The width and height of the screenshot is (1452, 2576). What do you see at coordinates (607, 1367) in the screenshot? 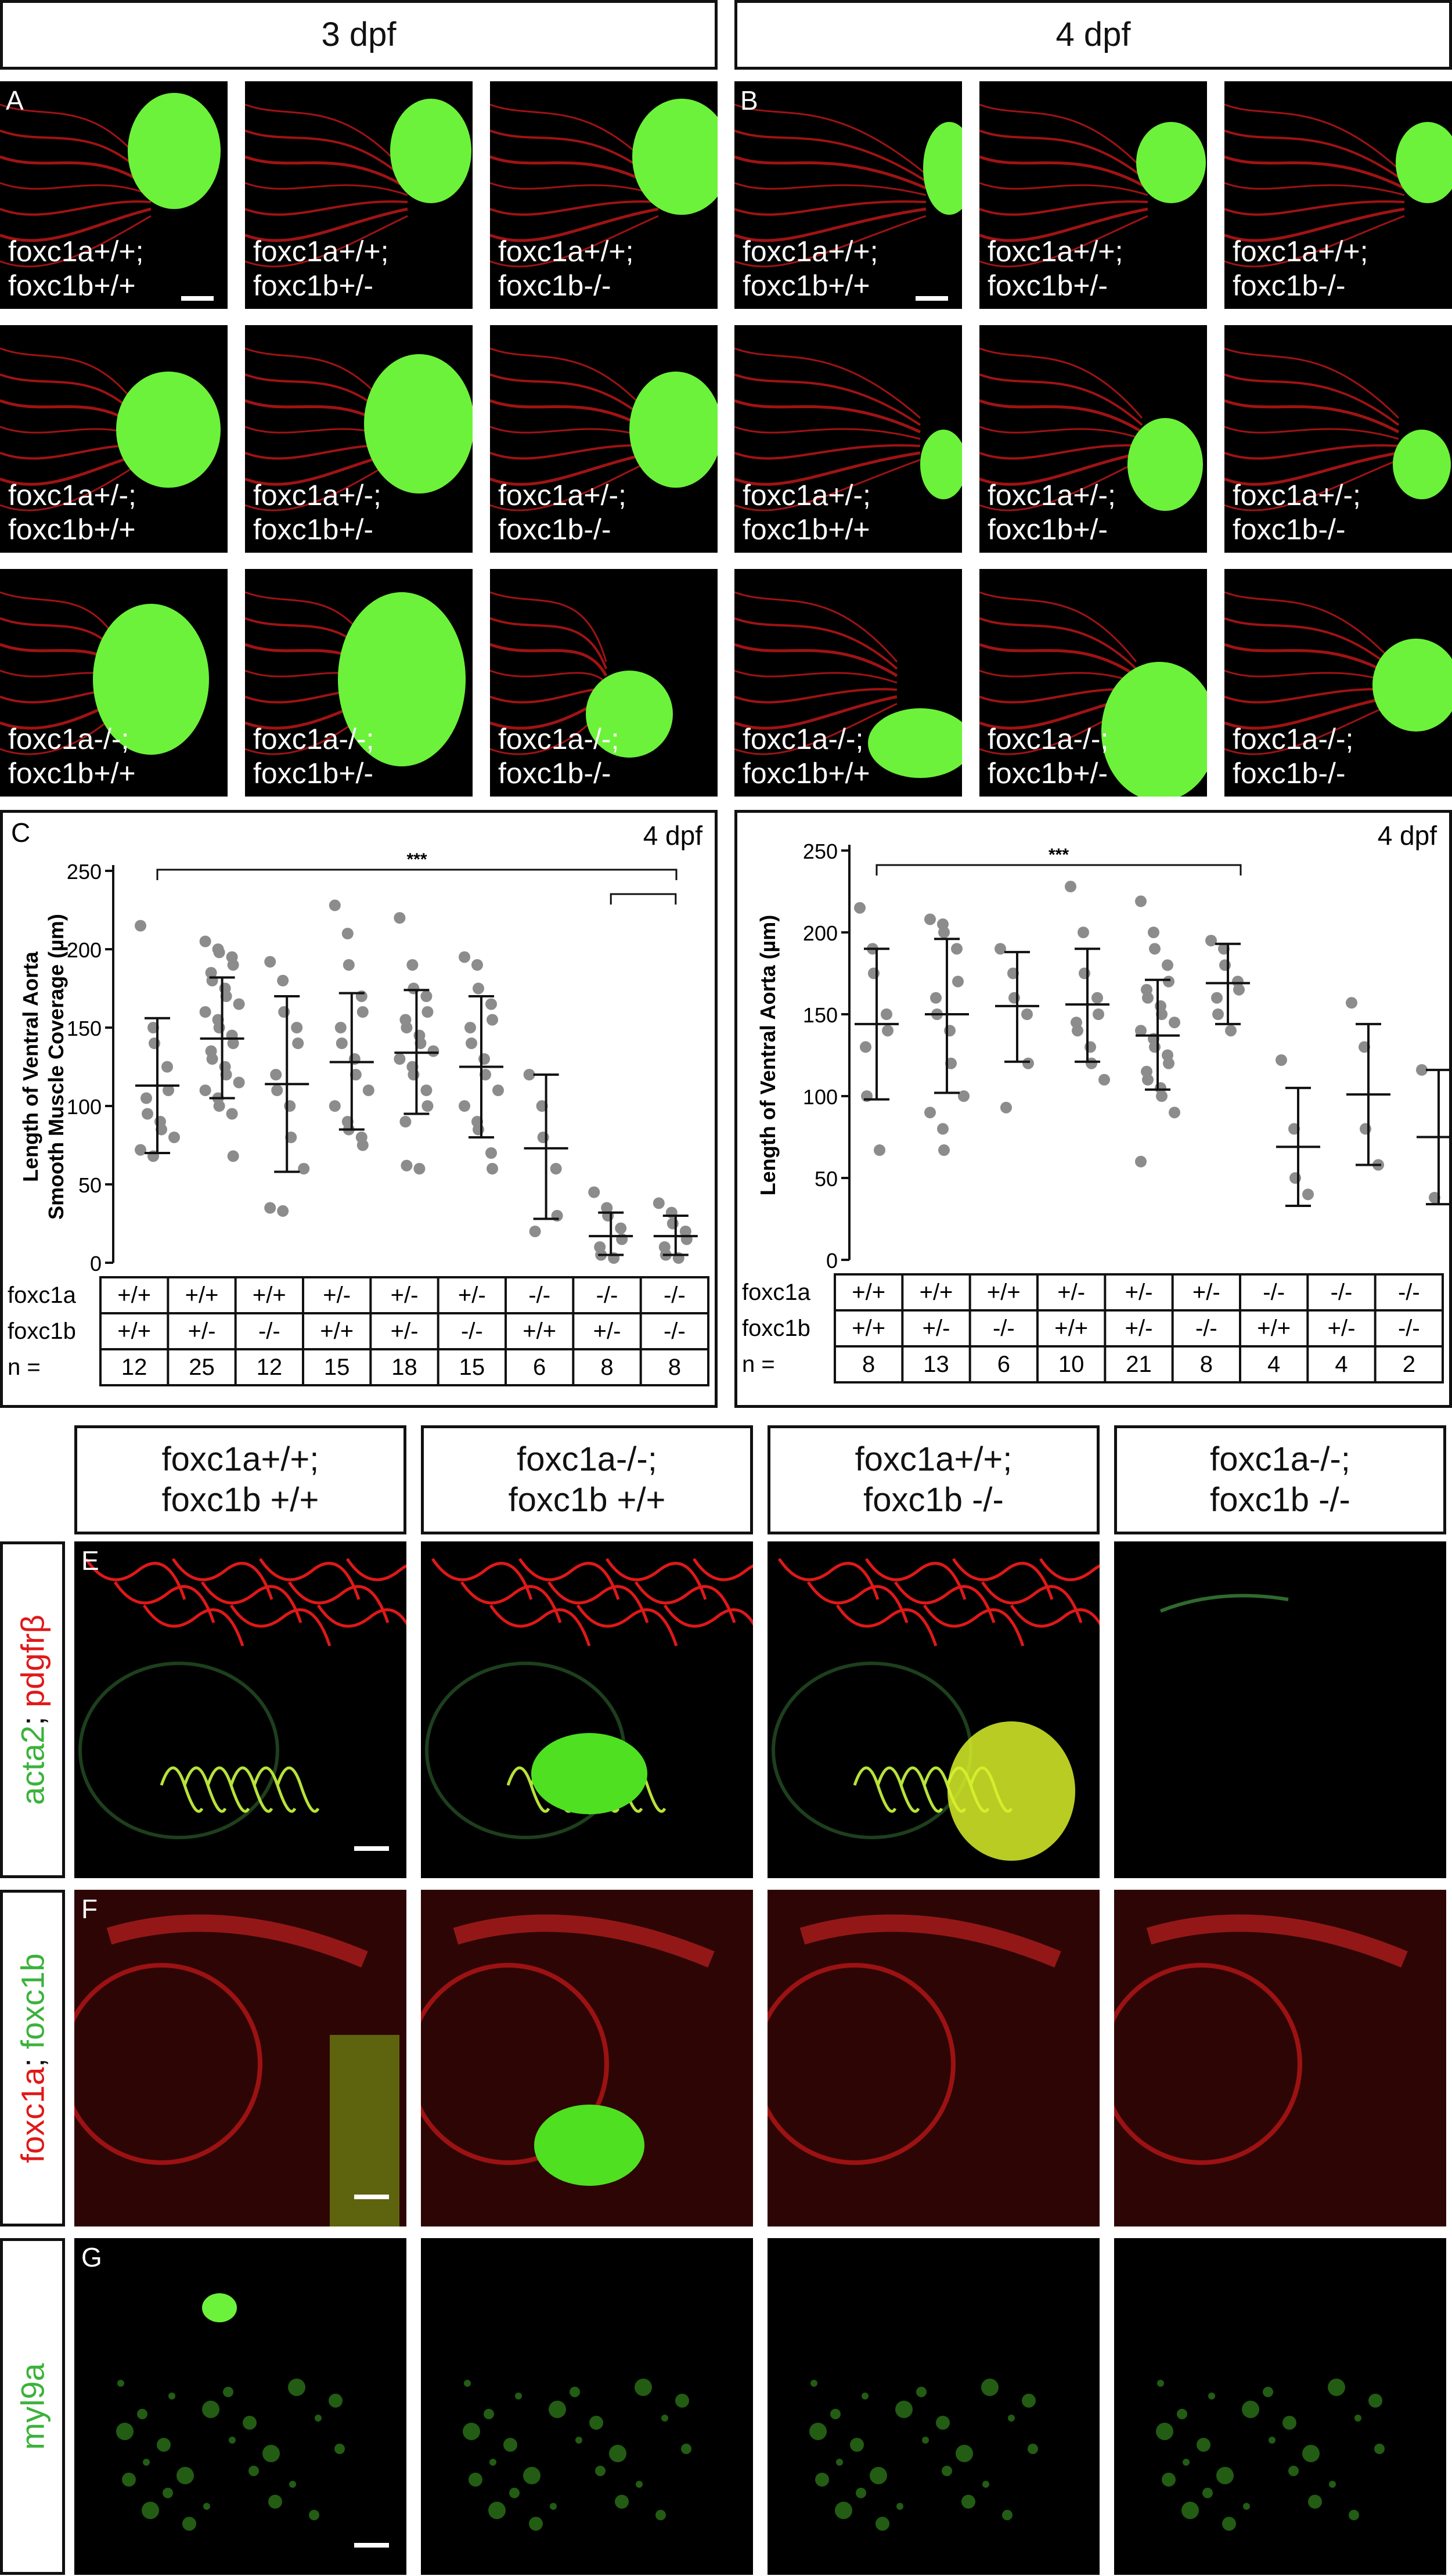
I see `table-cell: 8` at bounding box center [607, 1367].